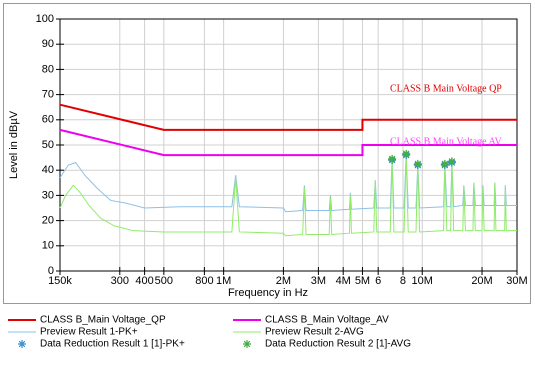  Describe the element at coordinates (223, 281) in the screenshot. I see `x-tick-label: 1M` at that location.